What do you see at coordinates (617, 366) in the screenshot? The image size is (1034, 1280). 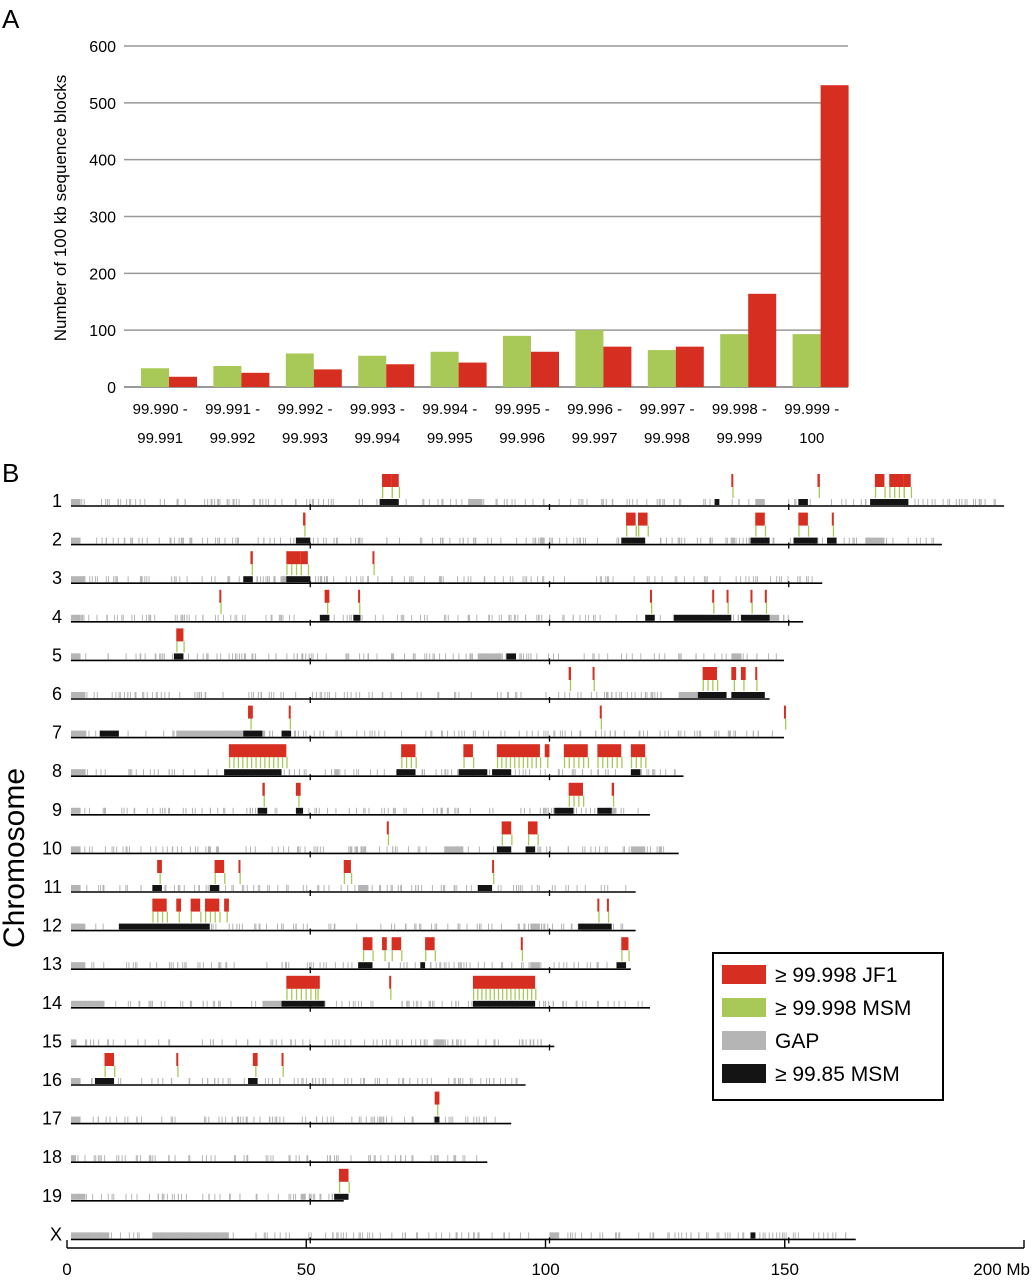 I see `jf1-bar` at bounding box center [617, 366].